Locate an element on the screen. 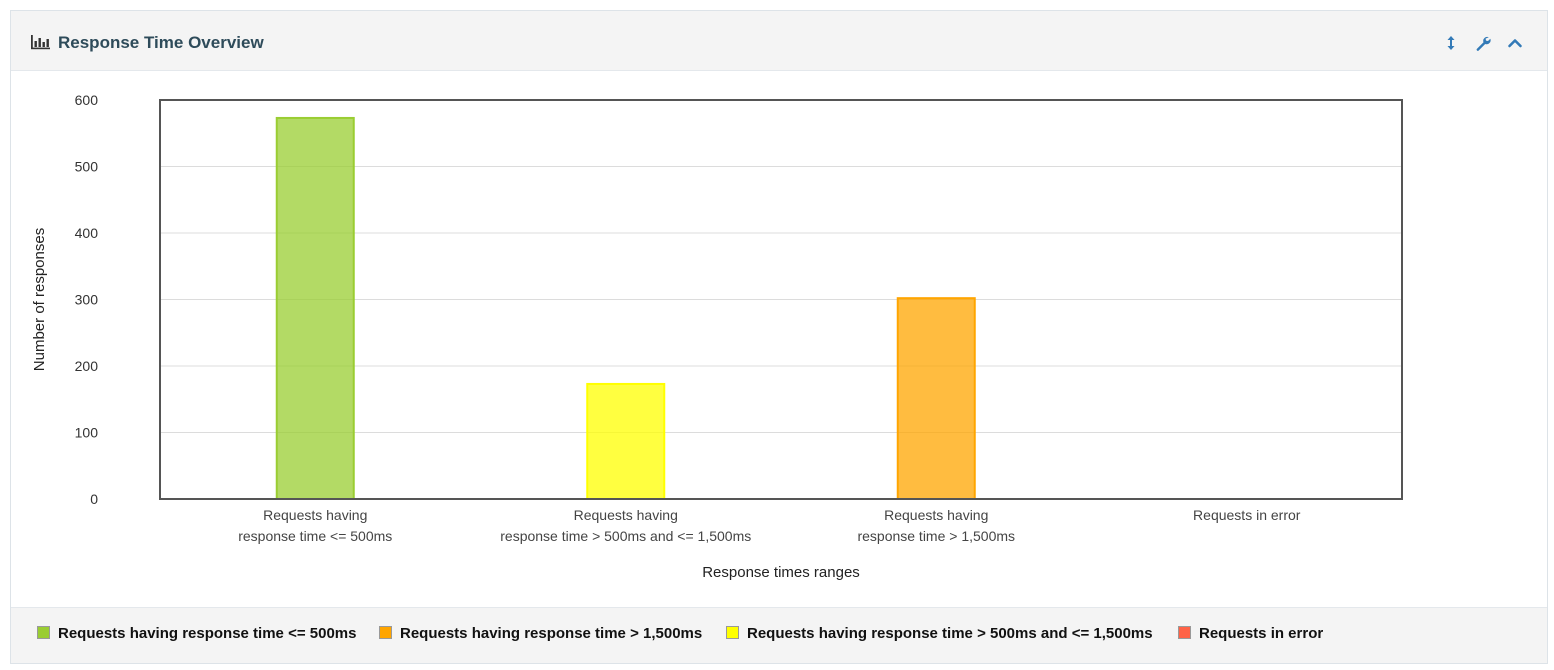 The image size is (1554, 670). y-tick-label: 0 is located at coordinates (94, 499).